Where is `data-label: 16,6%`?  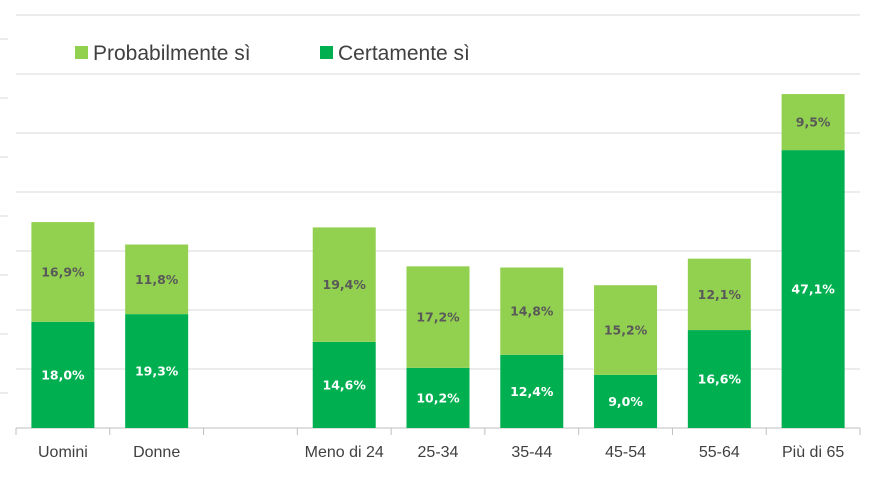
data-label: 16,6% is located at coordinates (720, 379).